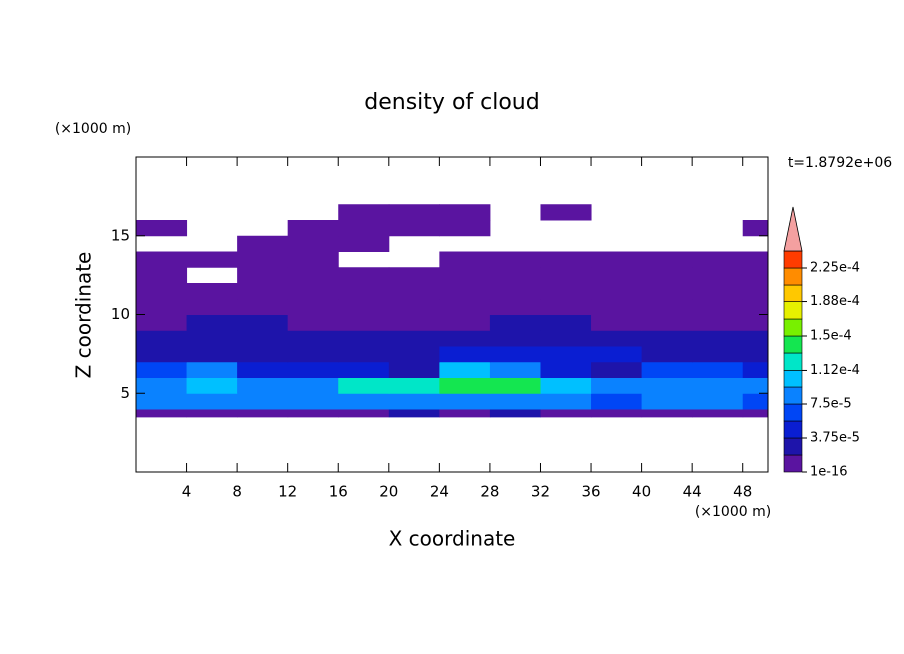 This screenshot has height=654, width=904. What do you see at coordinates (84, 315) in the screenshot?
I see `y-axis-label: Z coordinate` at bounding box center [84, 315].